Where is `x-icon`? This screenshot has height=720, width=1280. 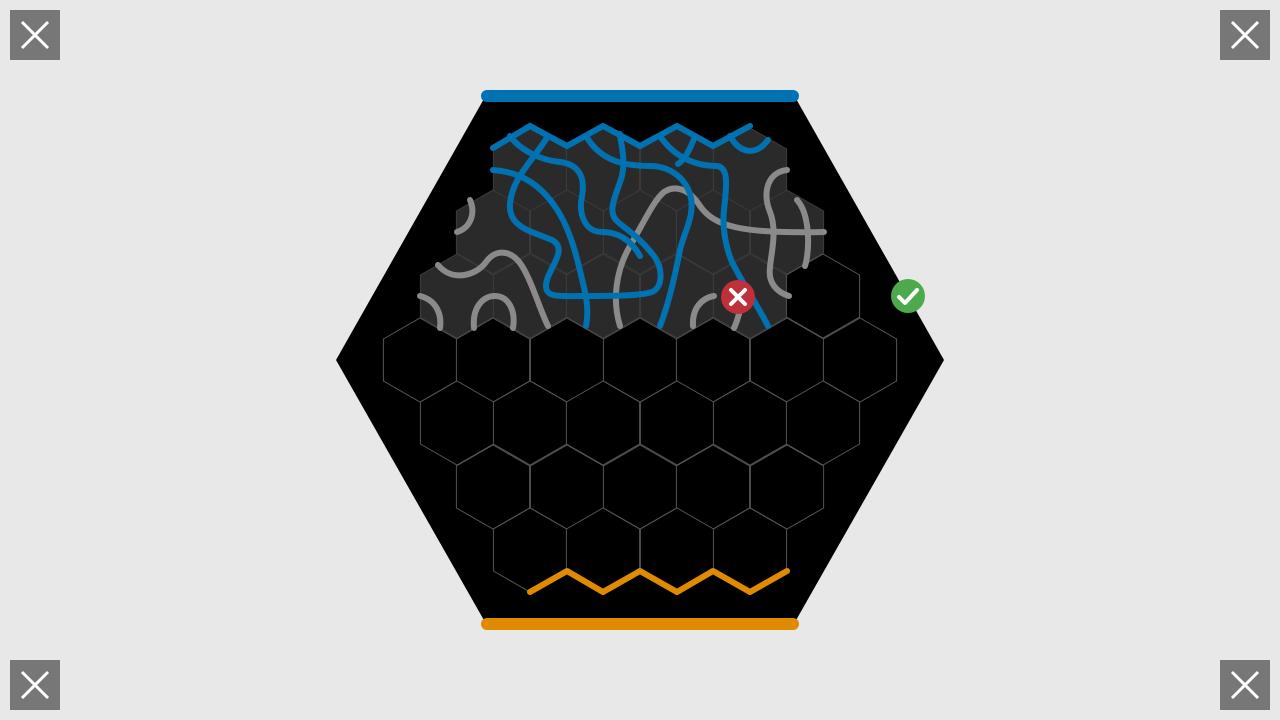 x-icon is located at coordinates (738, 297).